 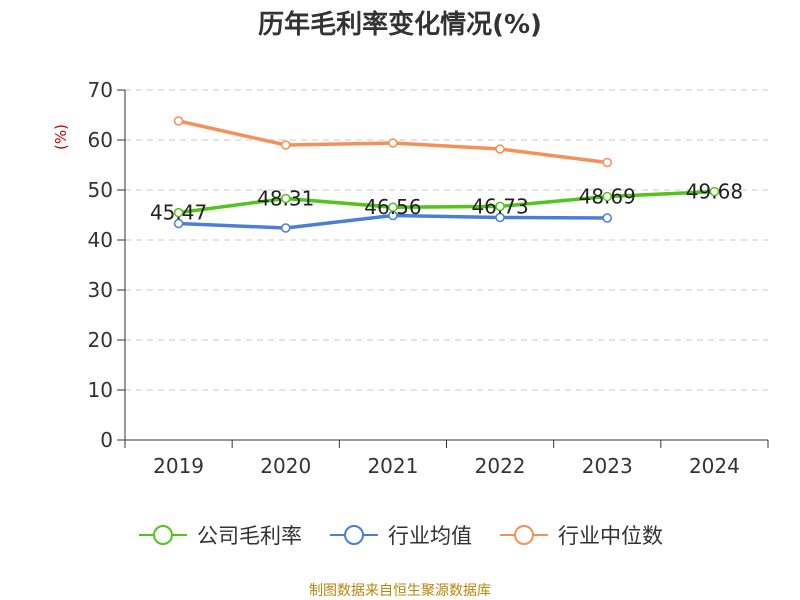 What do you see at coordinates (607, 466) in the screenshot?
I see `x-tick-label: 2023` at bounding box center [607, 466].